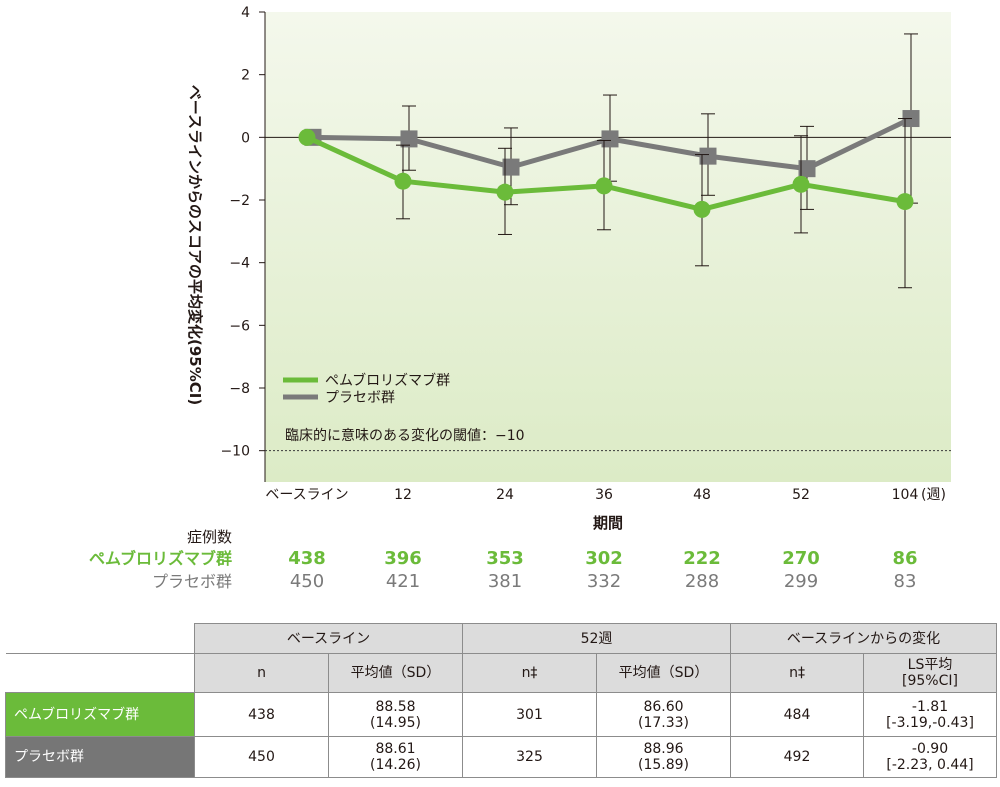 The height and width of the screenshot is (787, 1000). I want to click on cell-mean1: 88.58 (14.95), so click(395, 714).